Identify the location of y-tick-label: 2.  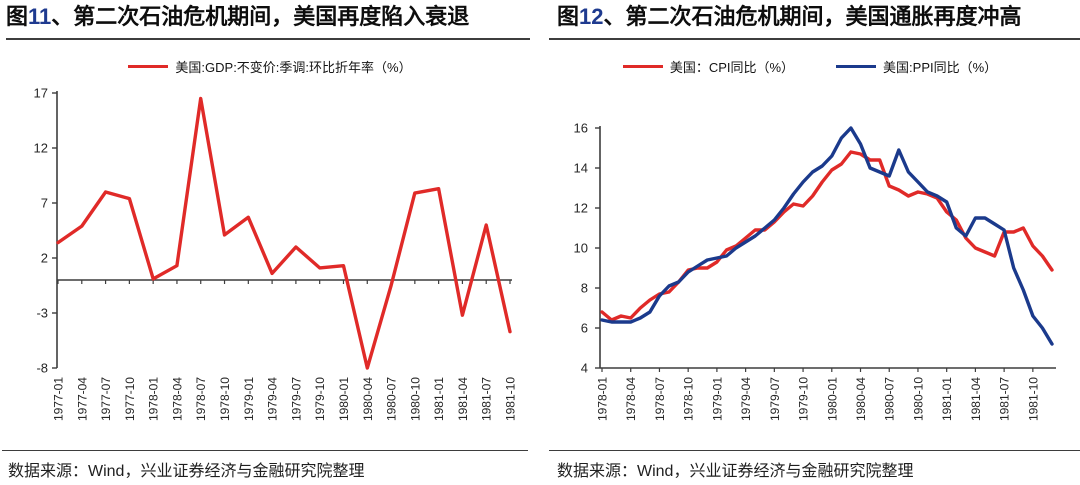
(44, 258).